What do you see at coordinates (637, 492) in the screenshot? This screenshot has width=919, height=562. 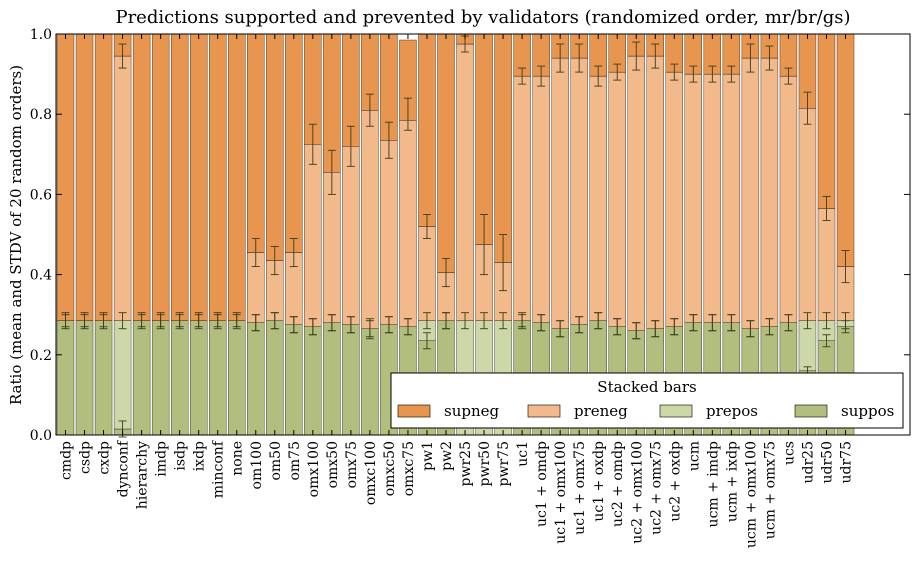 I see `x-tick-label: uc2 + omx100` at bounding box center [637, 492].